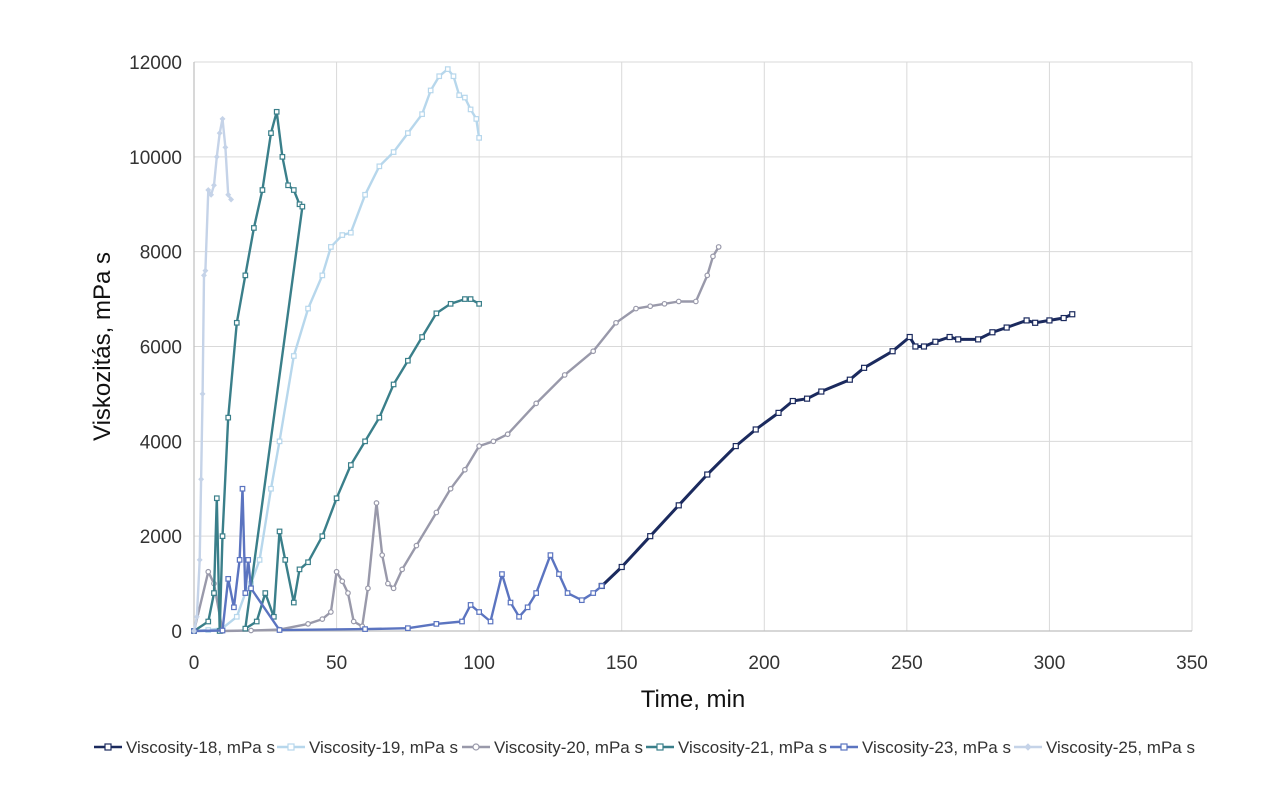 The height and width of the screenshot is (799, 1280). Describe the element at coordinates (1192, 663) in the screenshot. I see `x-tick-label: 350` at that location.